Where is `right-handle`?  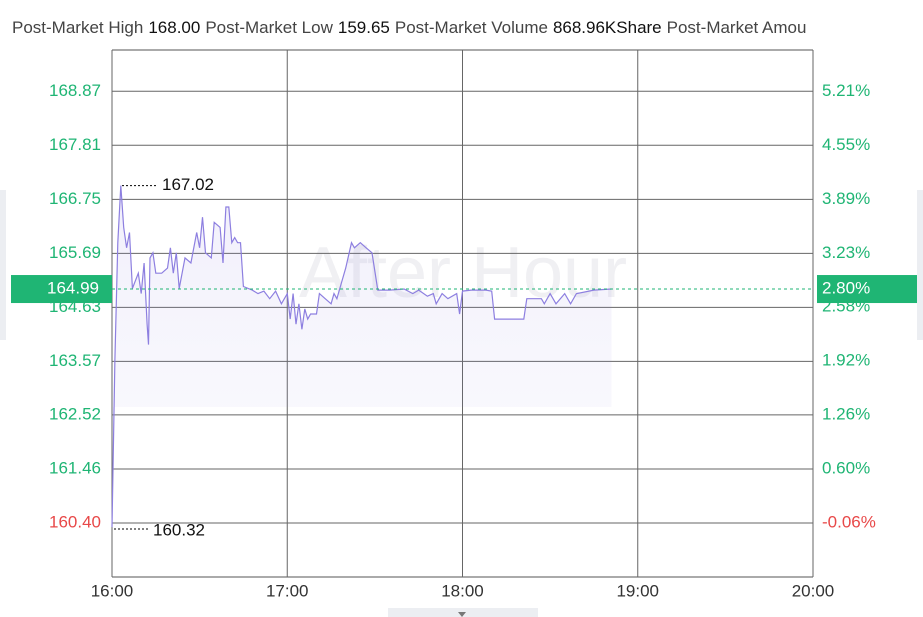
right-handle is located at coordinates (920, 265).